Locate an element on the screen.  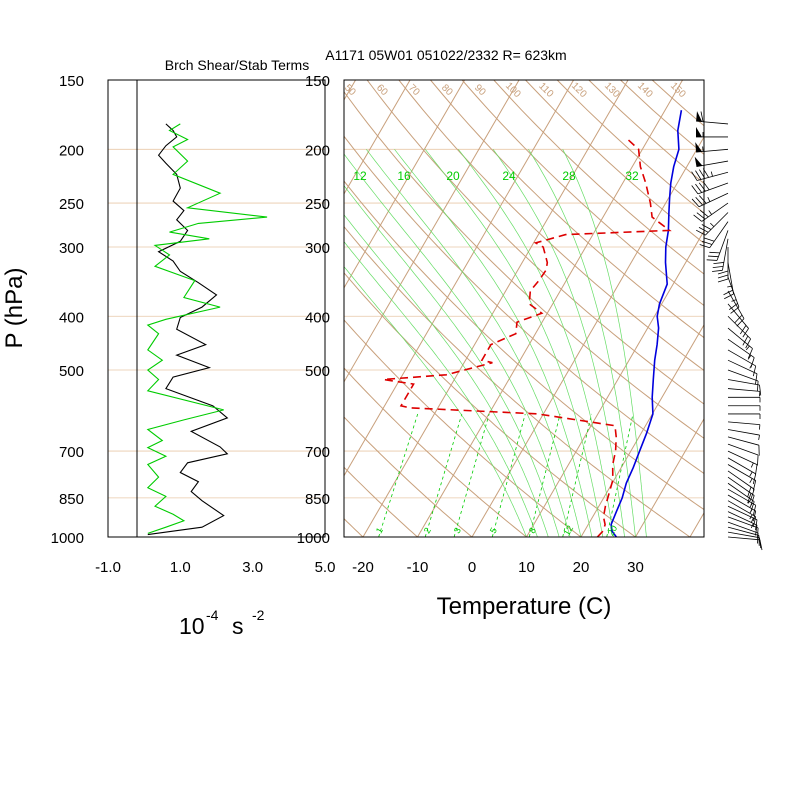
left-x-tick-label: -1.0 is located at coordinates (108, 567).